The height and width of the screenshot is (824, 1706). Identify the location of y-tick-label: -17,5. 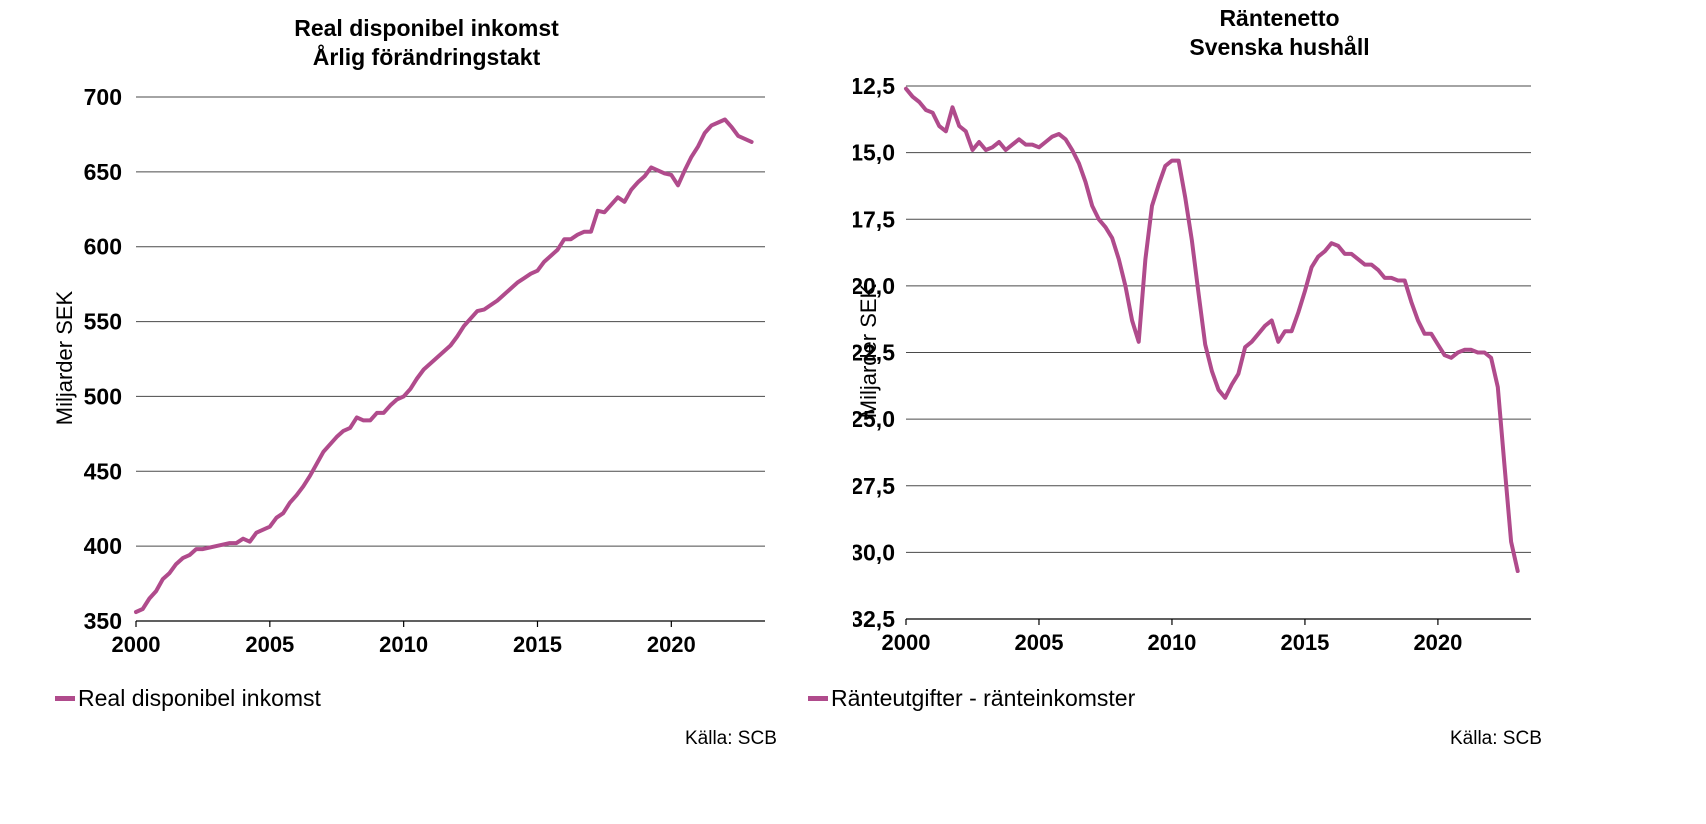
(874, 219).